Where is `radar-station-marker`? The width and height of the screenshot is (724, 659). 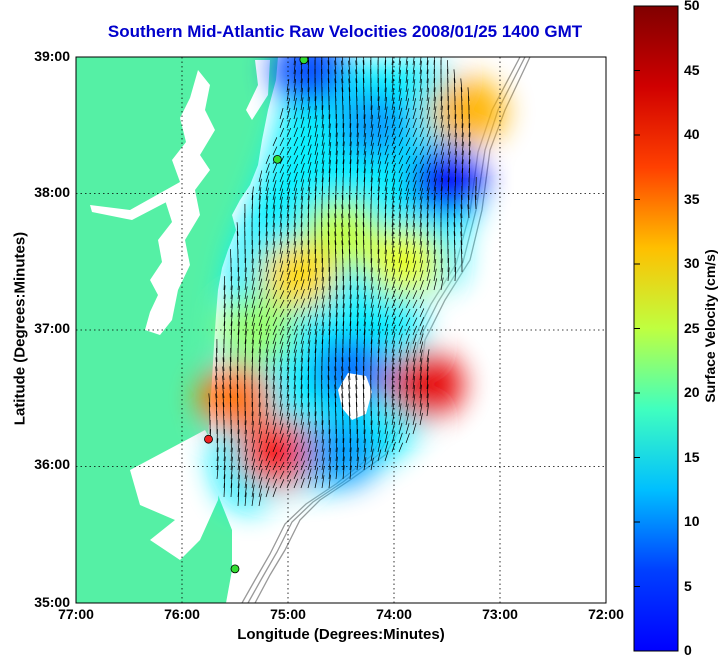
radar-station-marker is located at coordinates (304, 61).